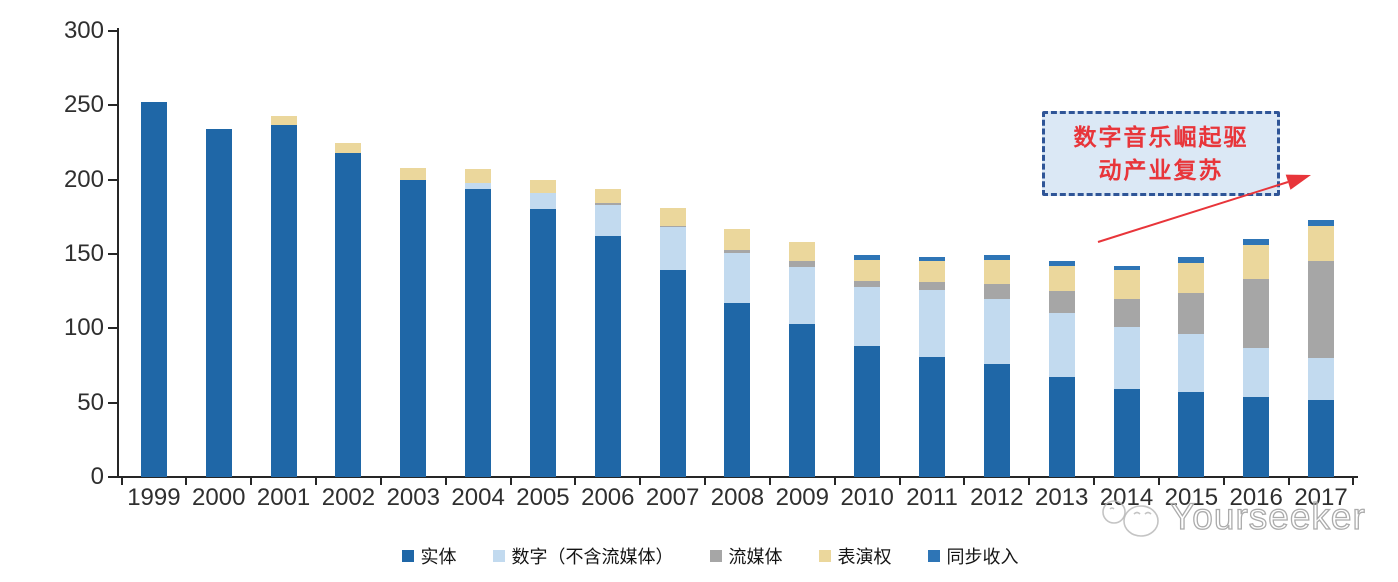 The height and width of the screenshot is (582, 1398). Describe the element at coordinates (932, 416) in the screenshot. I see `bar-2011-physical` at that location.